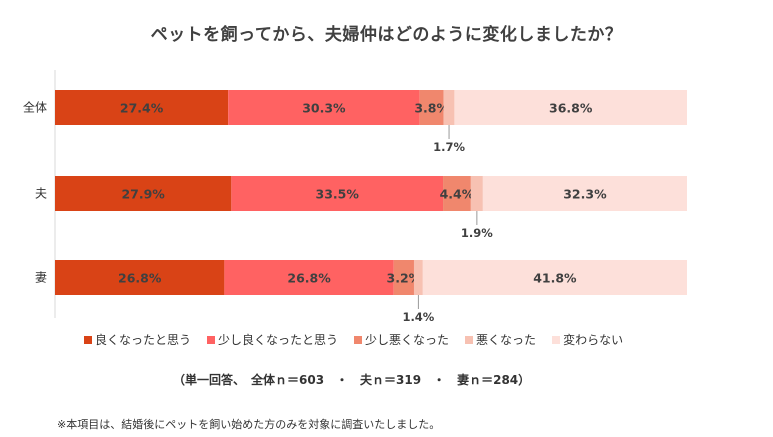 The width and height of the screenshot is (773, 437). I want to click on data-label: 4.4%, so click(457, 194).